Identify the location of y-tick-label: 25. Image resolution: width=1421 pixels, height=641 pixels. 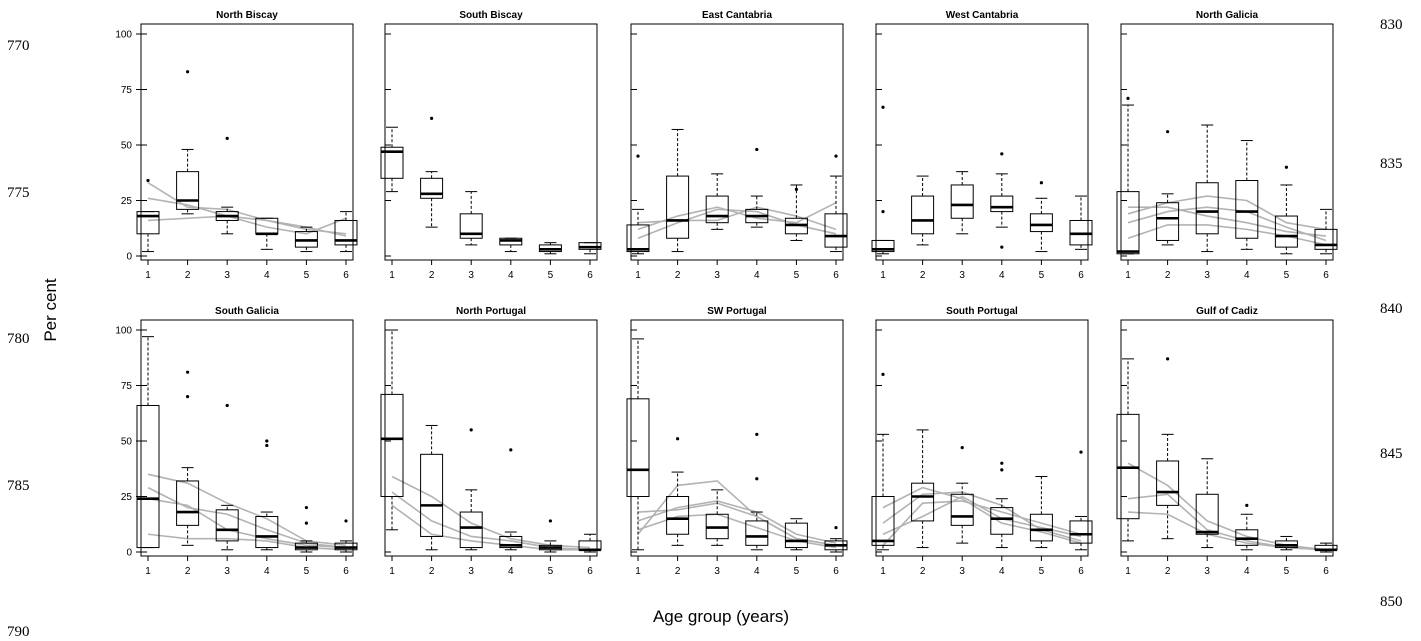
(127, 201).